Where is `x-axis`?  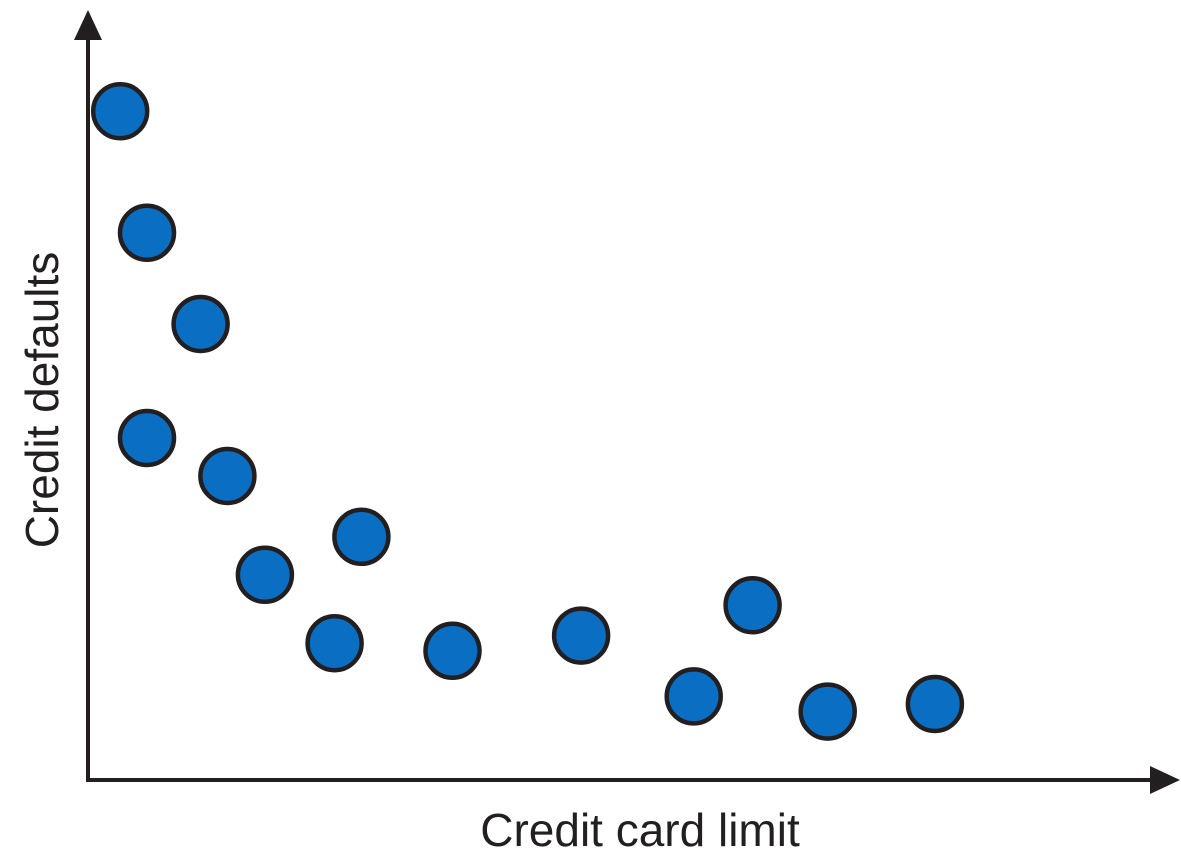
x-axis is located at coordinates (633, 780).